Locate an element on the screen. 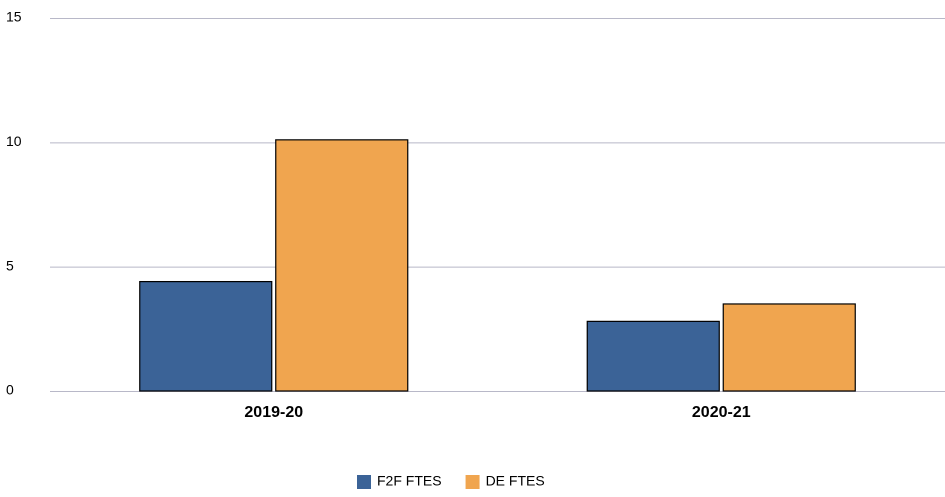  y-tick-label: 5 is located at coordinates (10, 265).